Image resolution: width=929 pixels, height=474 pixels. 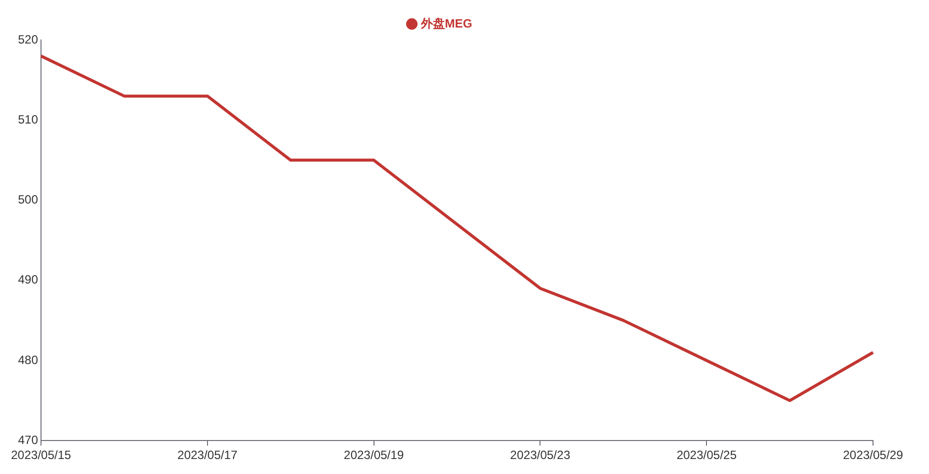 I want to click on y-tick-label: 470, so click(x=28, y=439).